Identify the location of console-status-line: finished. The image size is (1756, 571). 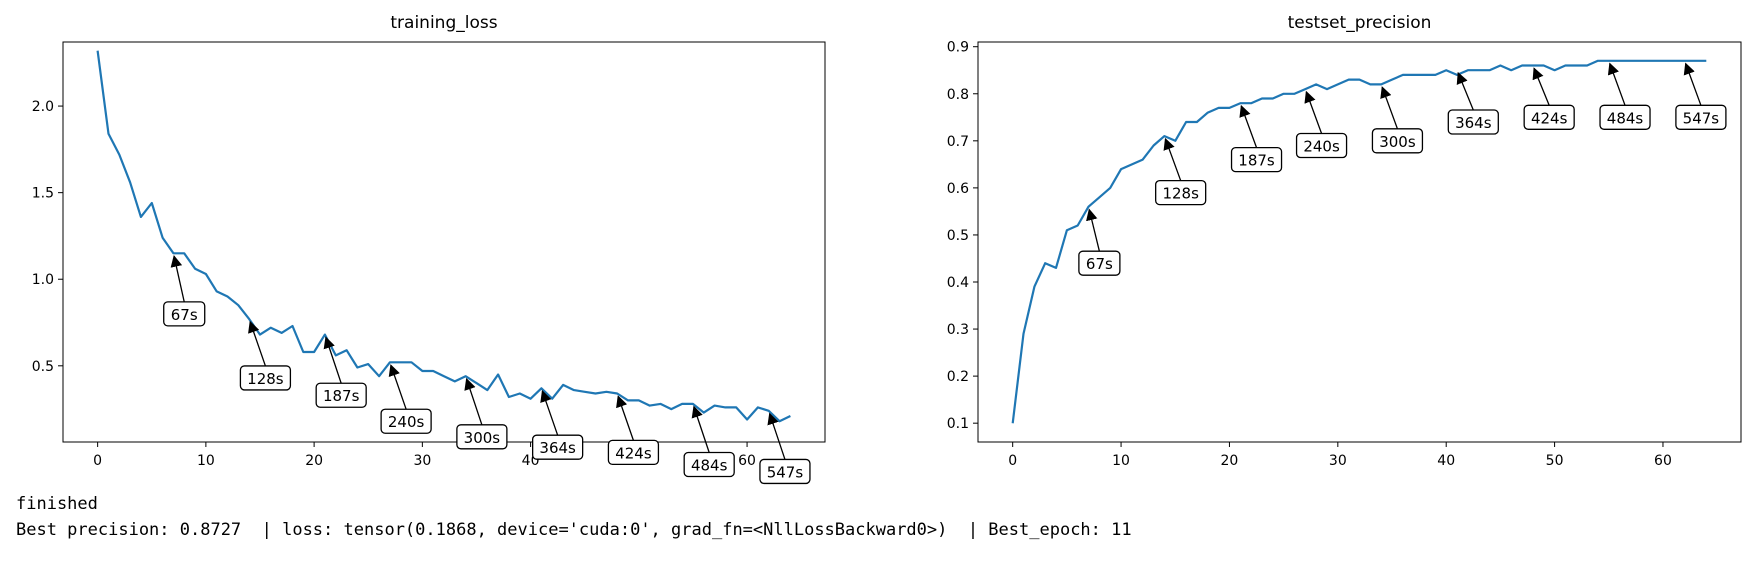
(57, 504).